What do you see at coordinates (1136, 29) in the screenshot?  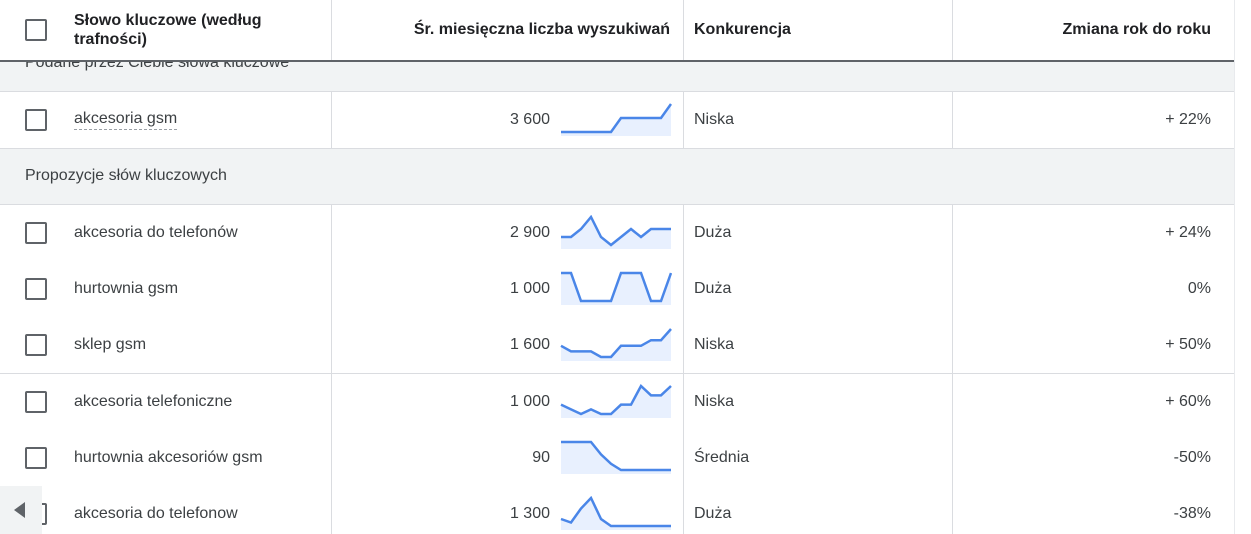 I see `column-header-yoy: Zmiana rok do roku` at bounding box center [1136, 29].